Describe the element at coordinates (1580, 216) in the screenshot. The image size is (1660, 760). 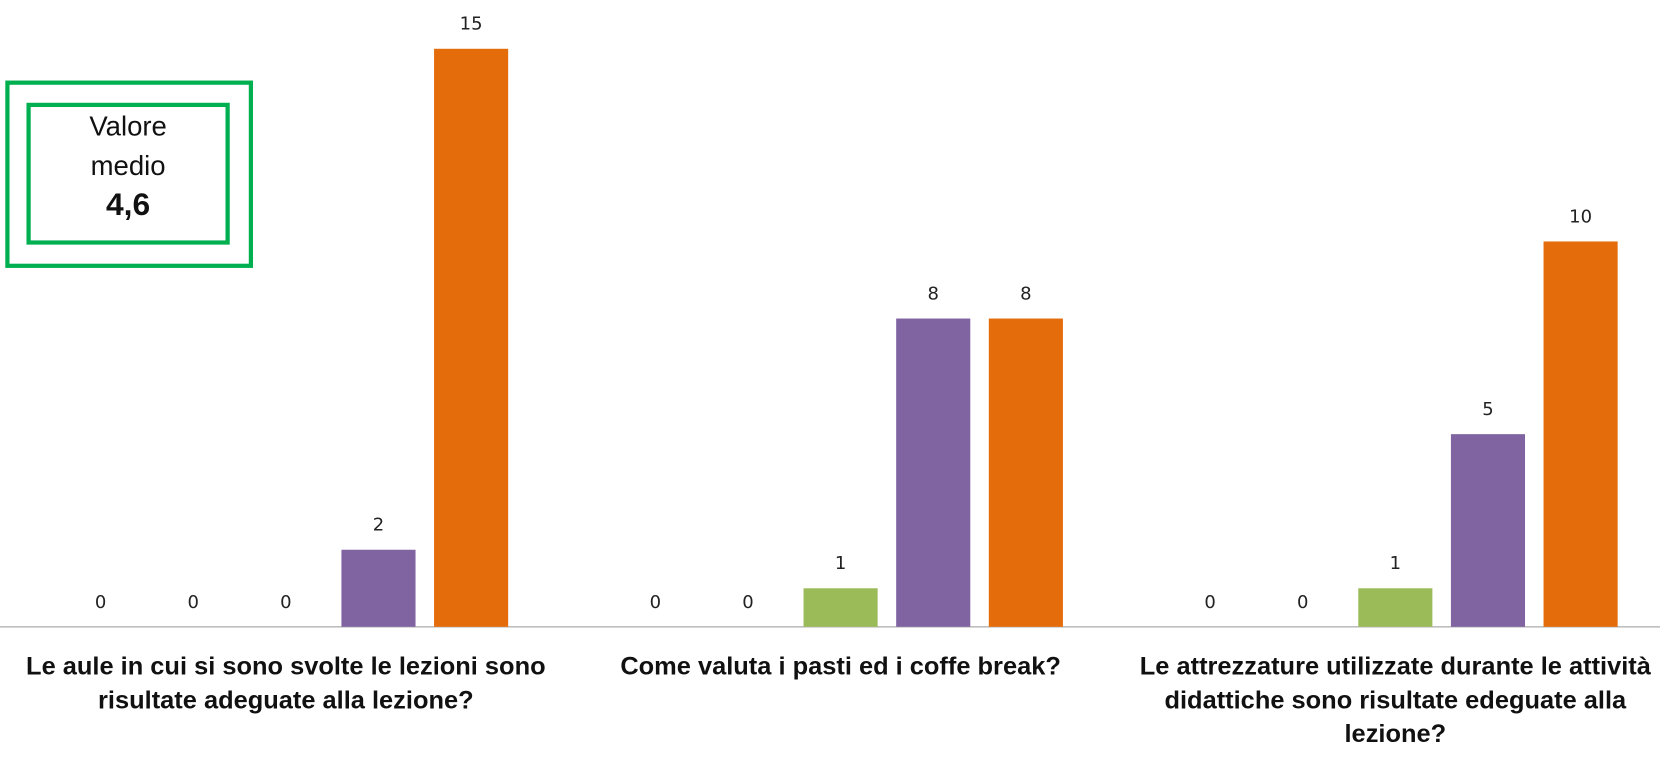
I see `value-label: 10` at that location.